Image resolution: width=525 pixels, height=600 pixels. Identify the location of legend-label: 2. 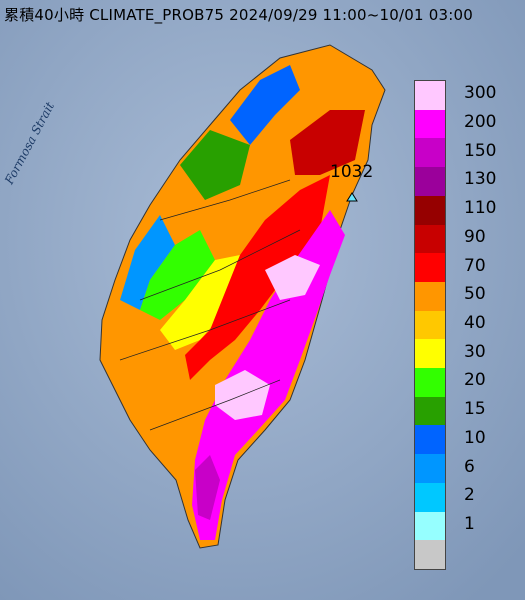
(469, 495).